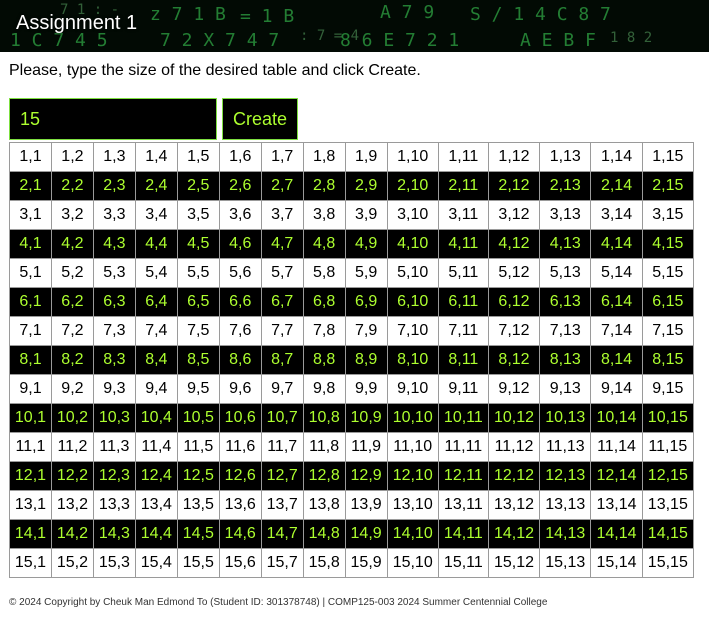 The width and height of the screenshot is (709, 621). I want to click on table-cell: 12,15, so click(668, 476).